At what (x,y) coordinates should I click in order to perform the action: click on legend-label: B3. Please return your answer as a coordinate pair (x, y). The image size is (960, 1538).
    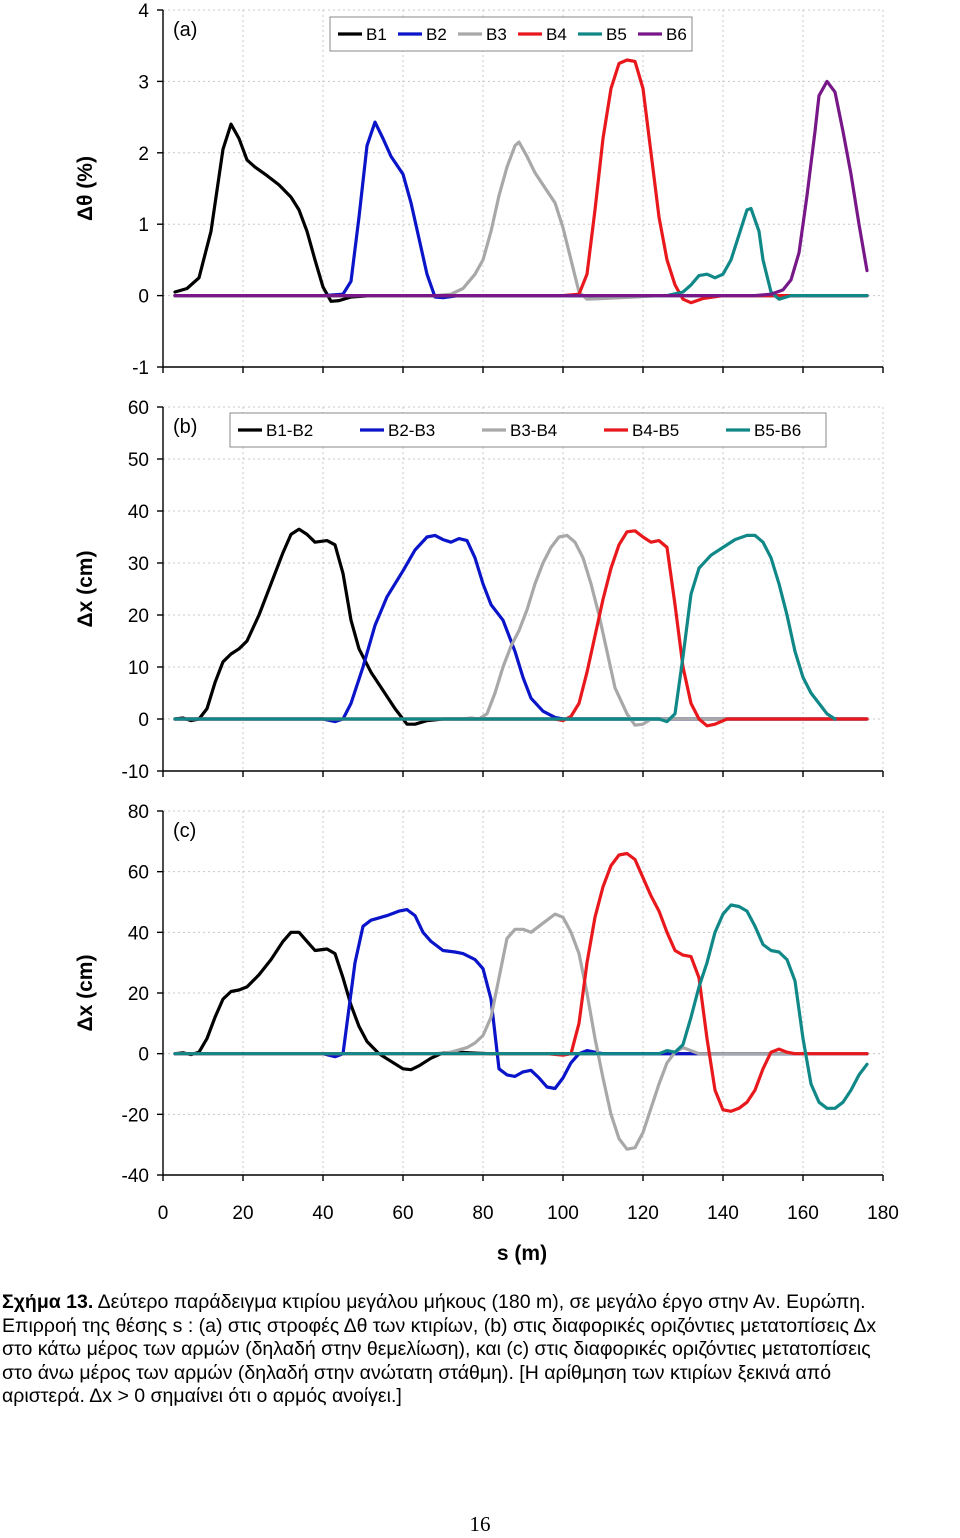
    Looking at the image, I should click on (496, 34).